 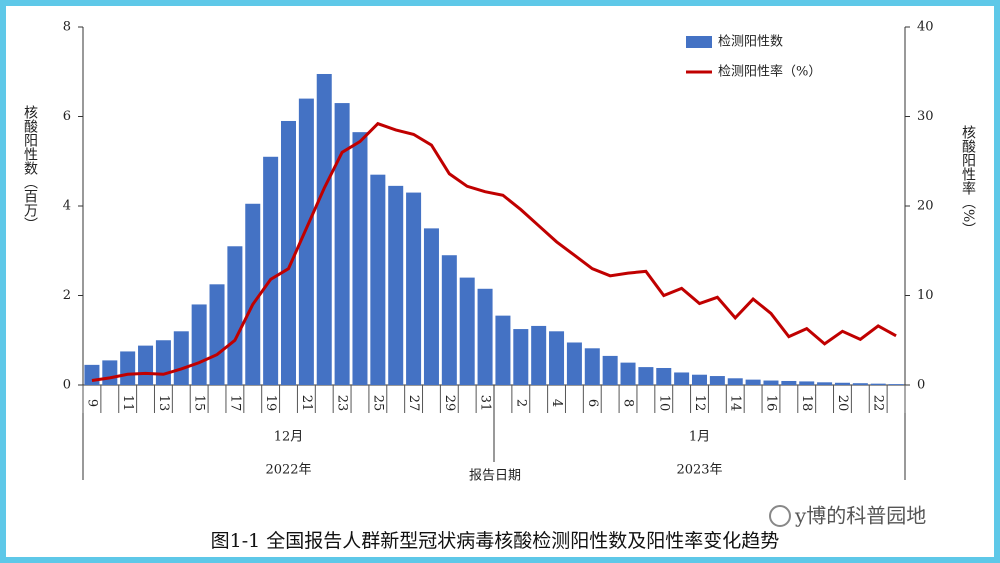 What do you see at coordinates (925, 206) in the screenshot?
I see `y2-tick-label: 20` at bounding box center [925, 206].